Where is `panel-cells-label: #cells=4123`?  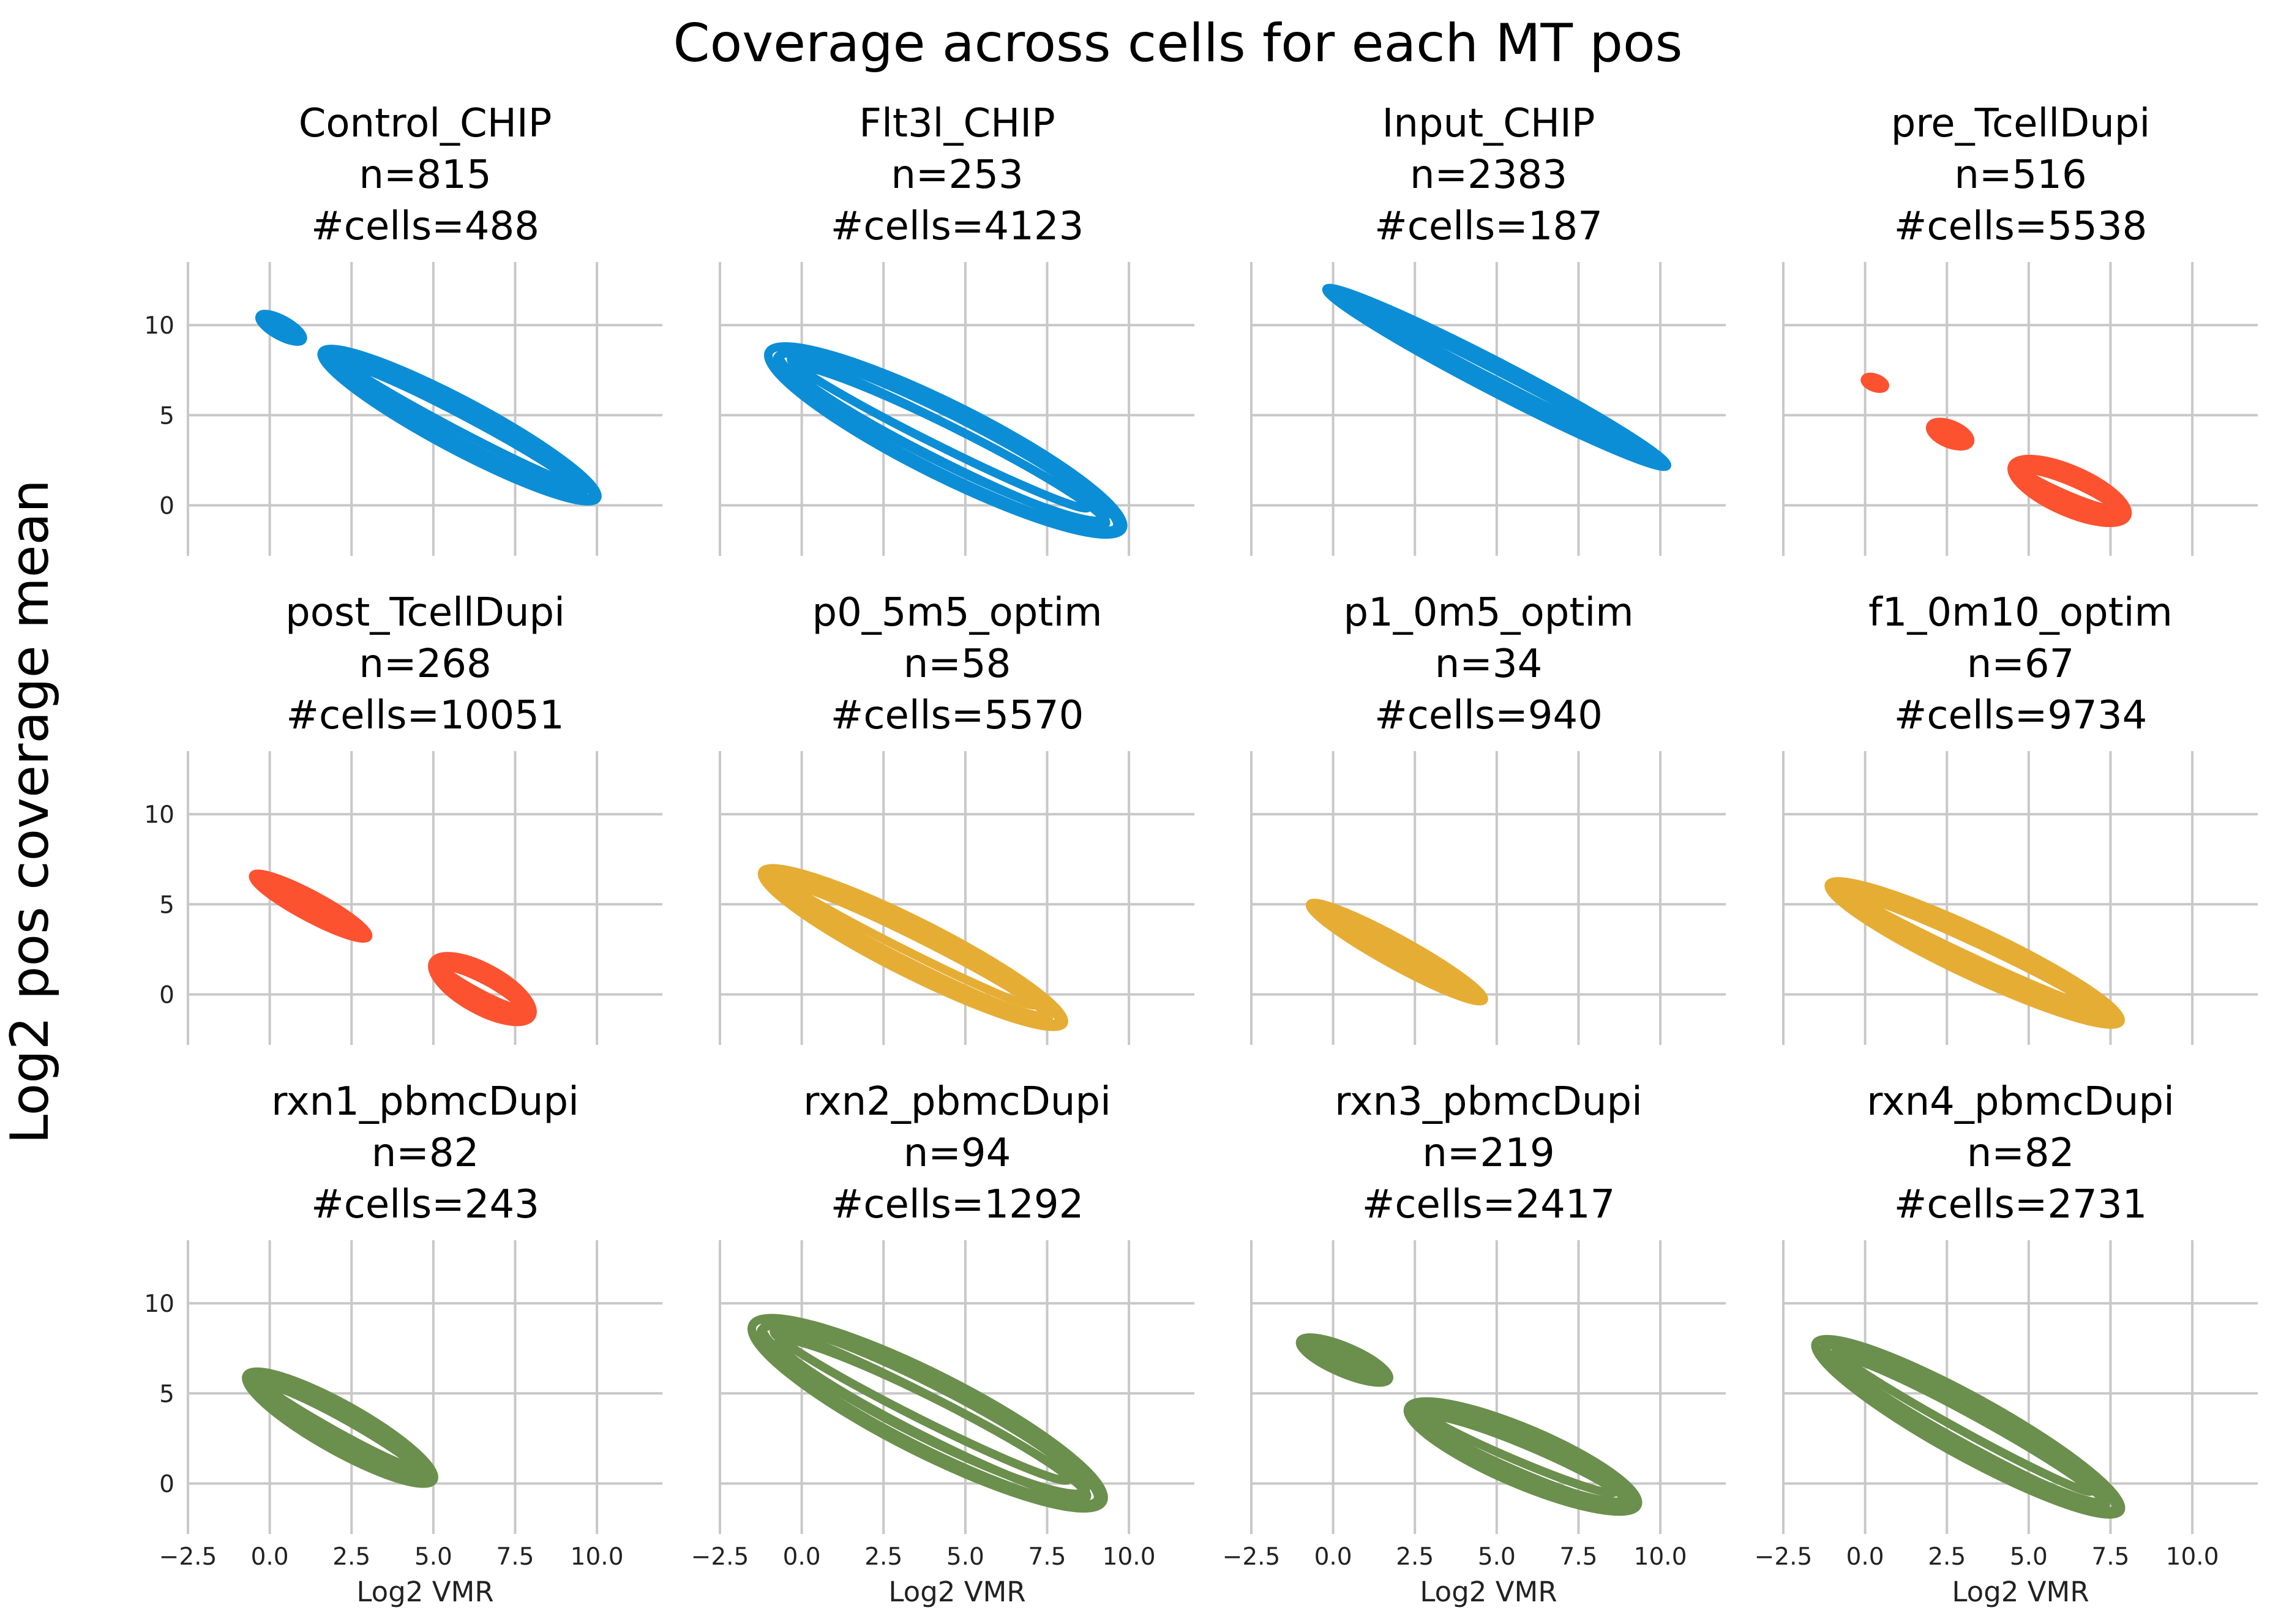
panel-cells-label: #cells=4123 is located at coordinates (957, 226).